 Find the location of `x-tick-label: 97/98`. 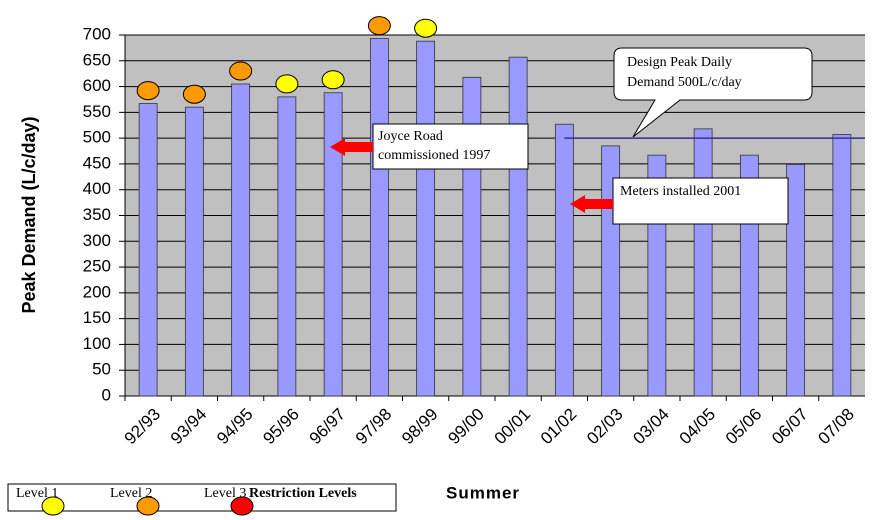

x-tick-label: 97/98 is located at coordinates (374, 427).